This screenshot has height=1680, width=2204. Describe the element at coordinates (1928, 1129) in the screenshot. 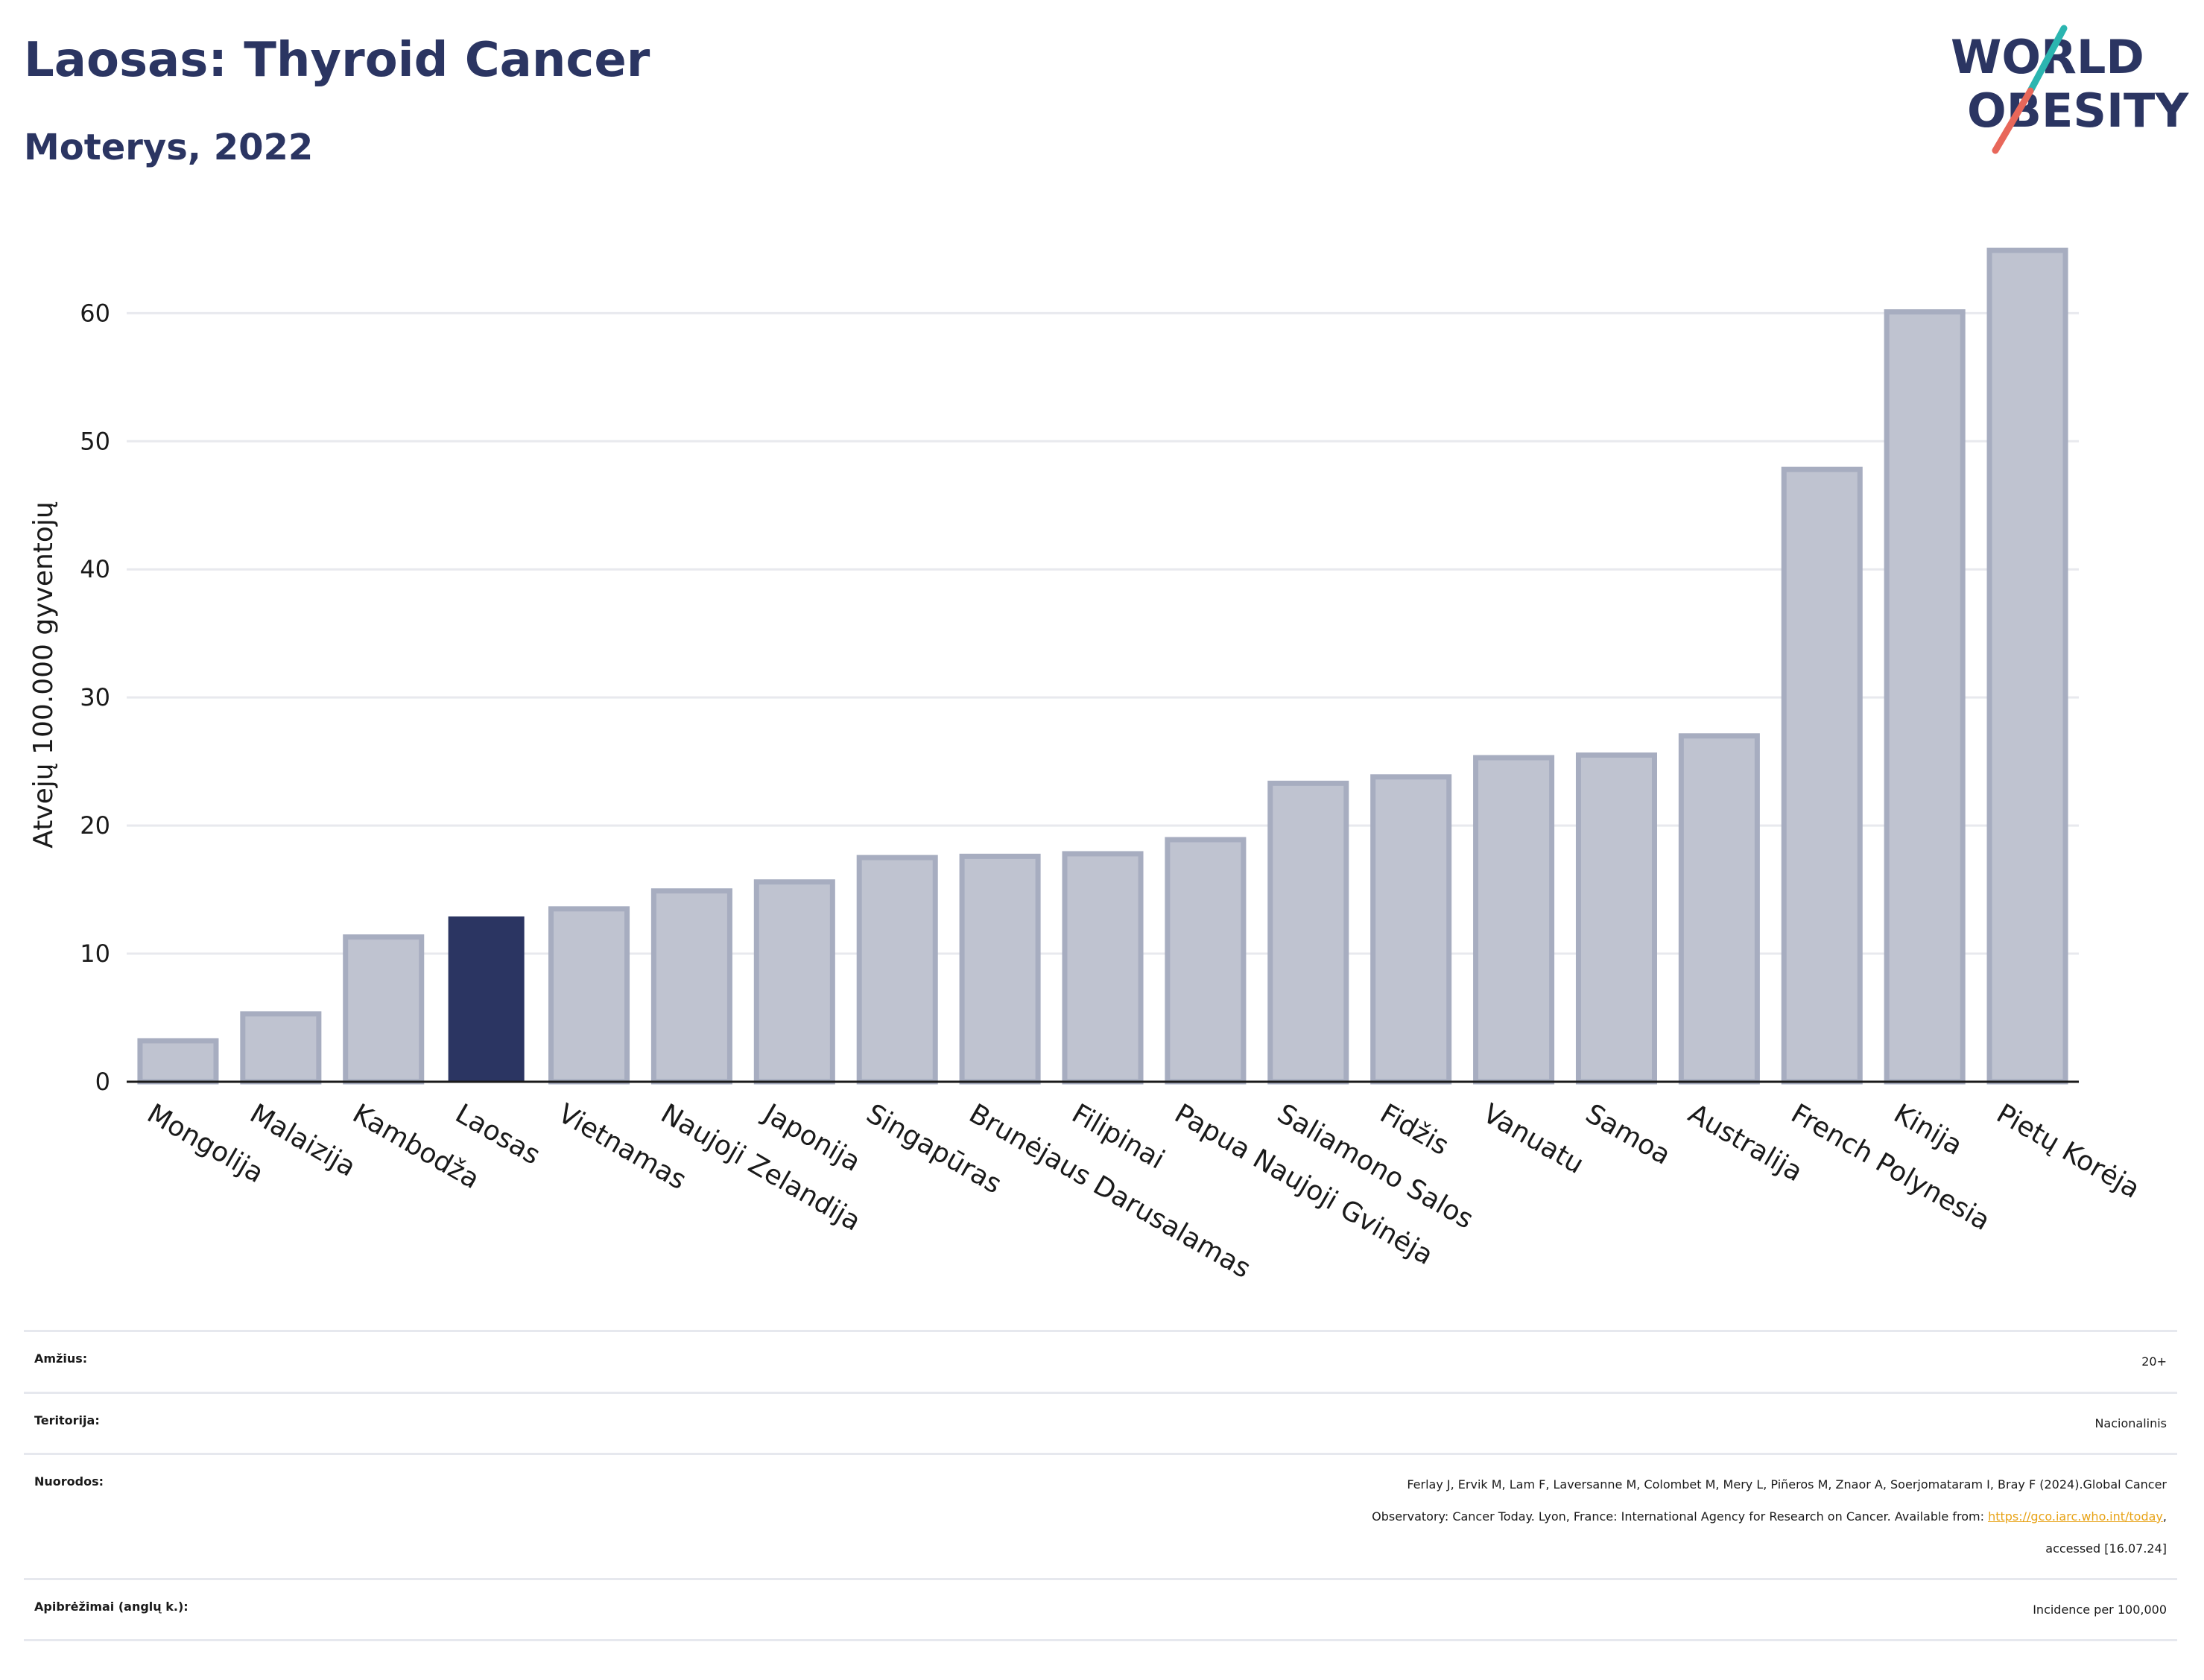

I see `x-tick-label: Kinija` at that location.